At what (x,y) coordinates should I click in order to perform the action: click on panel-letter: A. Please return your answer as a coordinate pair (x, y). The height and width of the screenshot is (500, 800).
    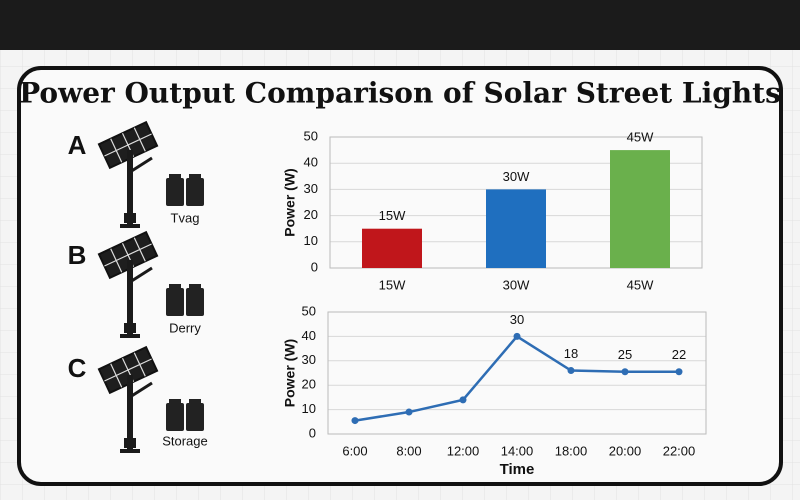
    Looking at the image, I should click on (77, 145).